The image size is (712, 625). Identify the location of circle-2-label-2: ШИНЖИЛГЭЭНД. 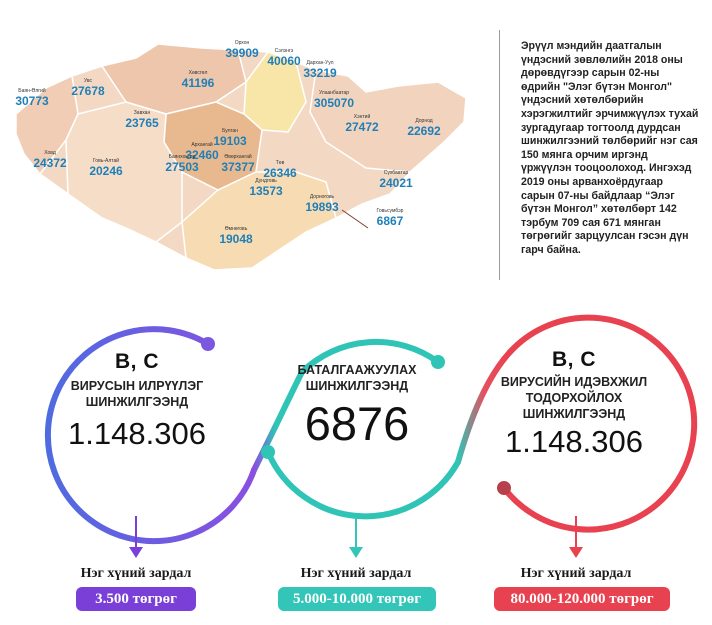
(357, 386).